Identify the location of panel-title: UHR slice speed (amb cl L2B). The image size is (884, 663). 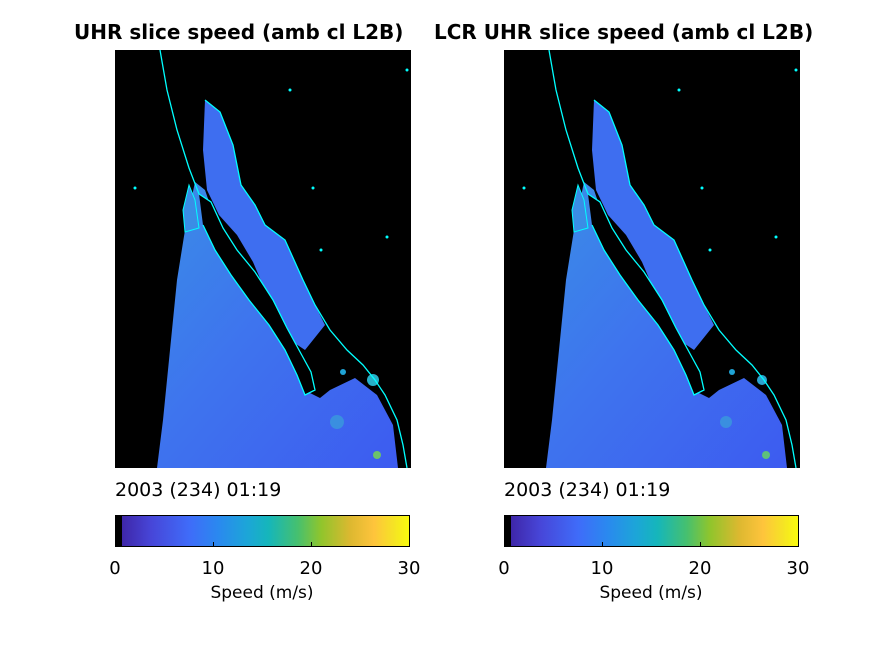
(239, 32).